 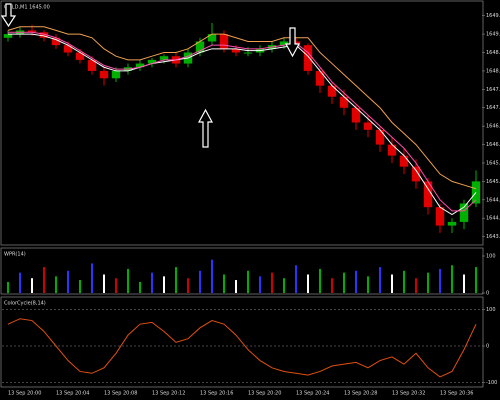 I want to click on y-tick-label: 1646.0, so click(x=493, y=145).